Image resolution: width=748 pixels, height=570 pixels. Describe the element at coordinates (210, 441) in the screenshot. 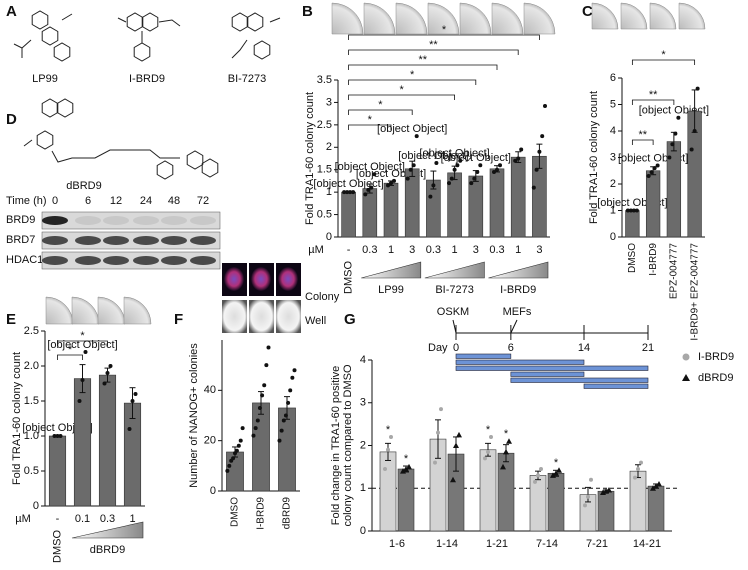

I see `y-tick-label: 20` at that location.